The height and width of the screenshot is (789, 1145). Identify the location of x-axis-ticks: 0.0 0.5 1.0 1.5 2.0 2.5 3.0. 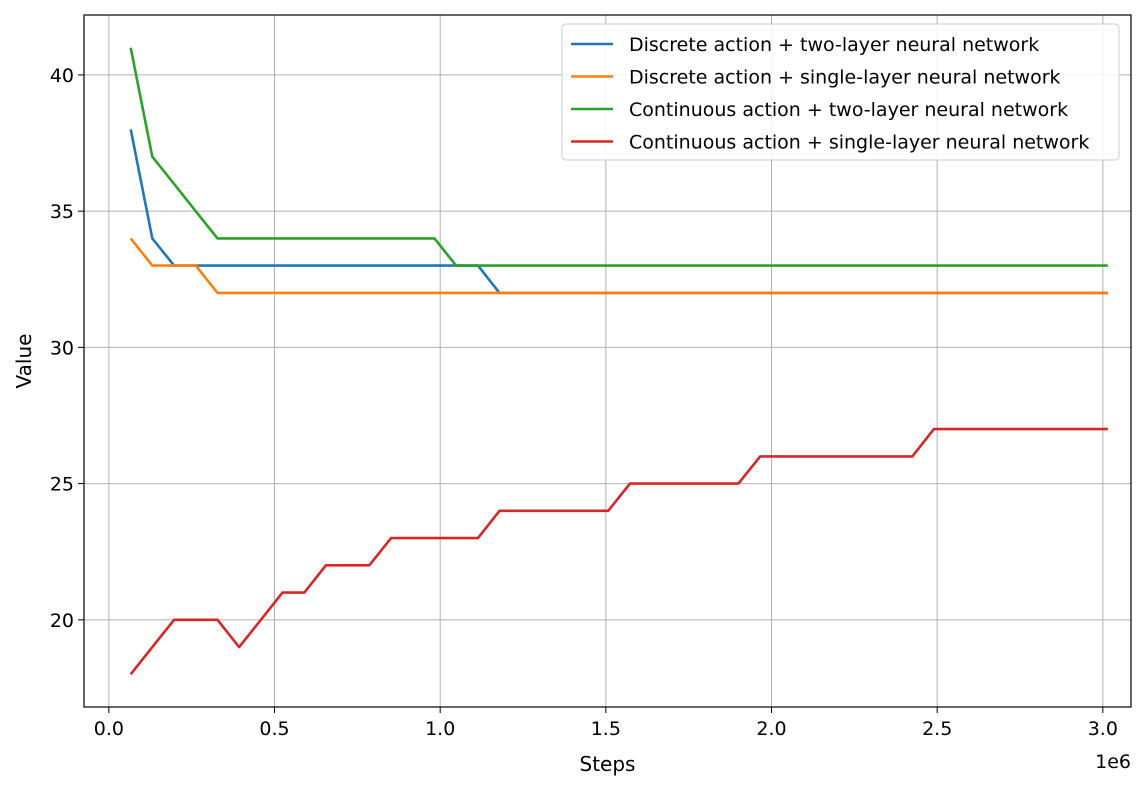
(606, 723).